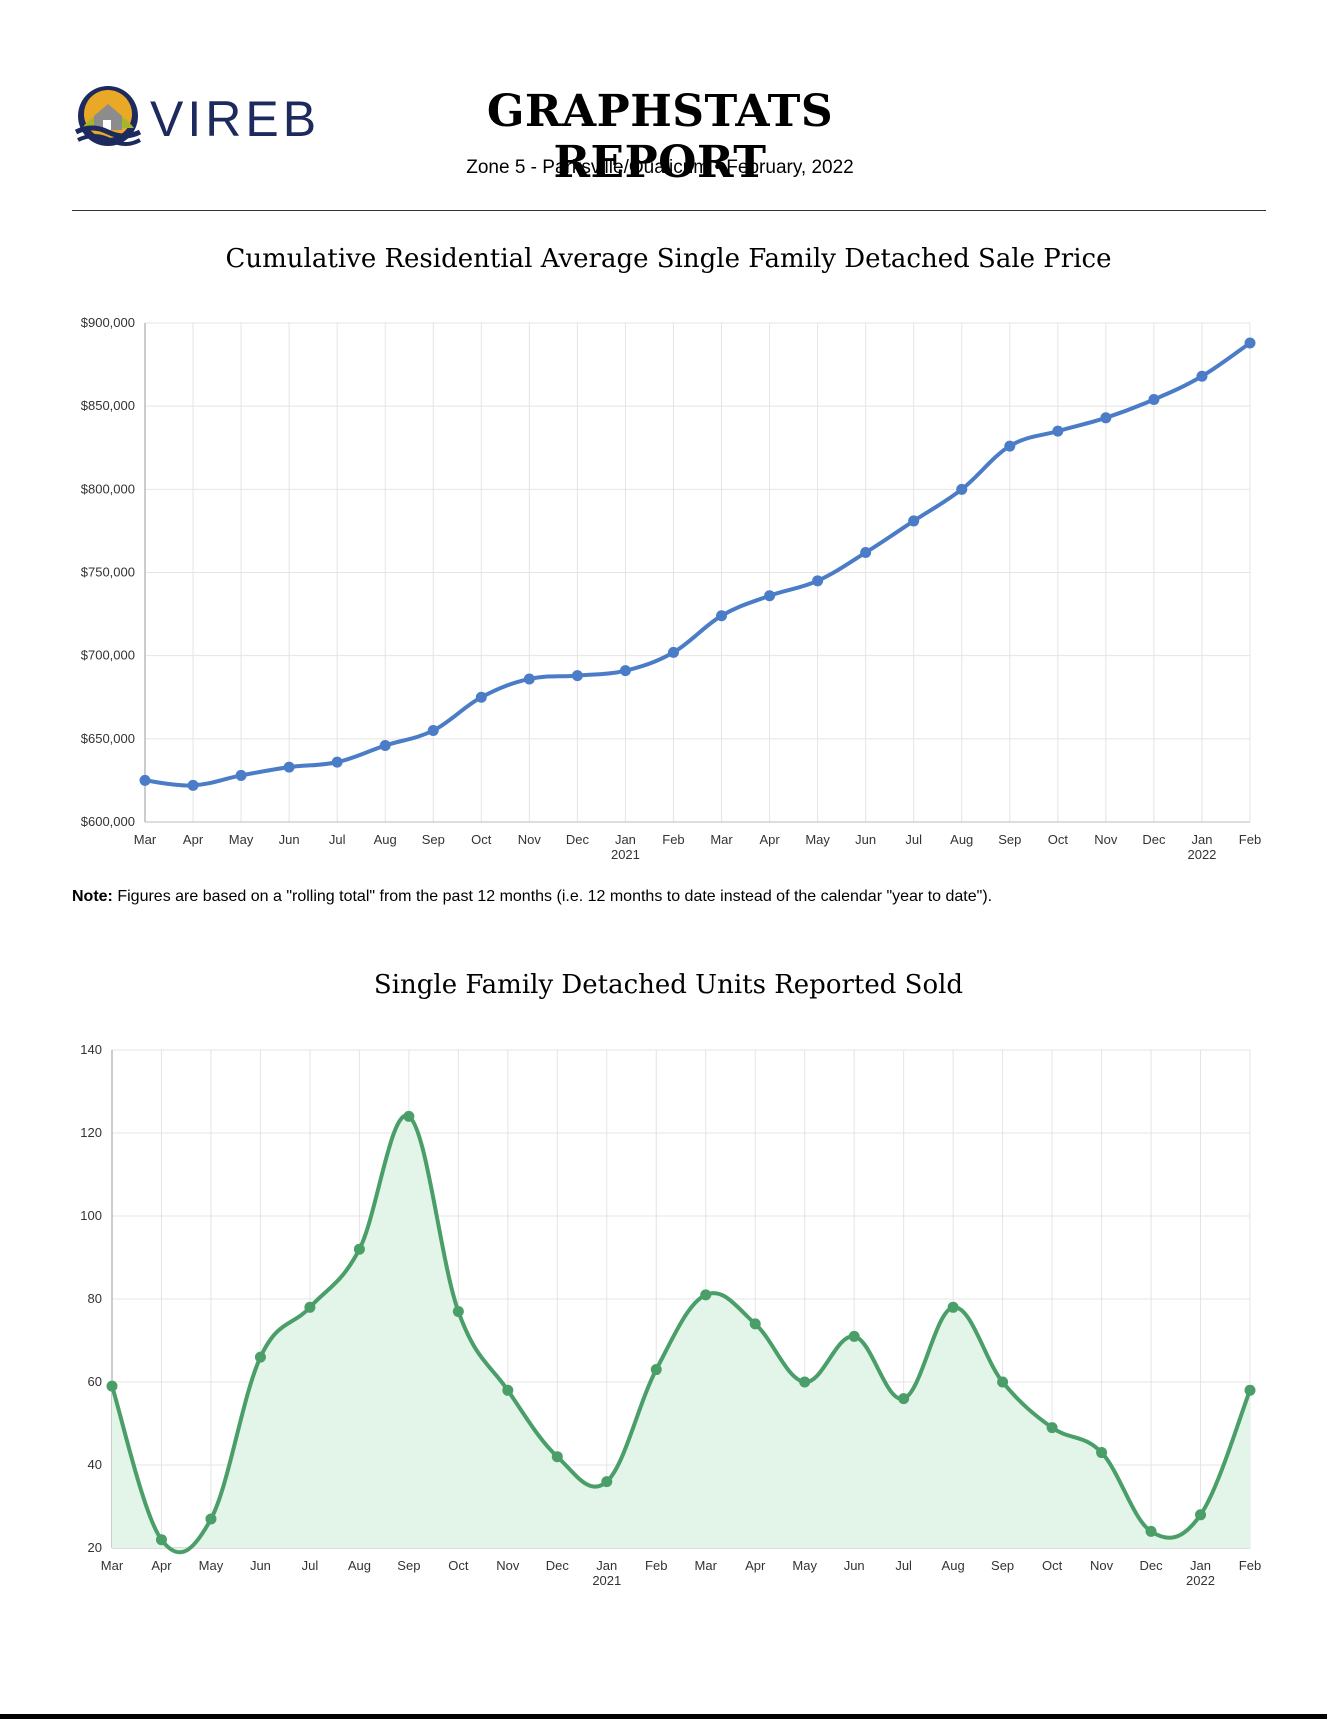 This screenshot has width=1327, height=1719. I want to click on y-tick-label: $750,000, so click(108, 572).